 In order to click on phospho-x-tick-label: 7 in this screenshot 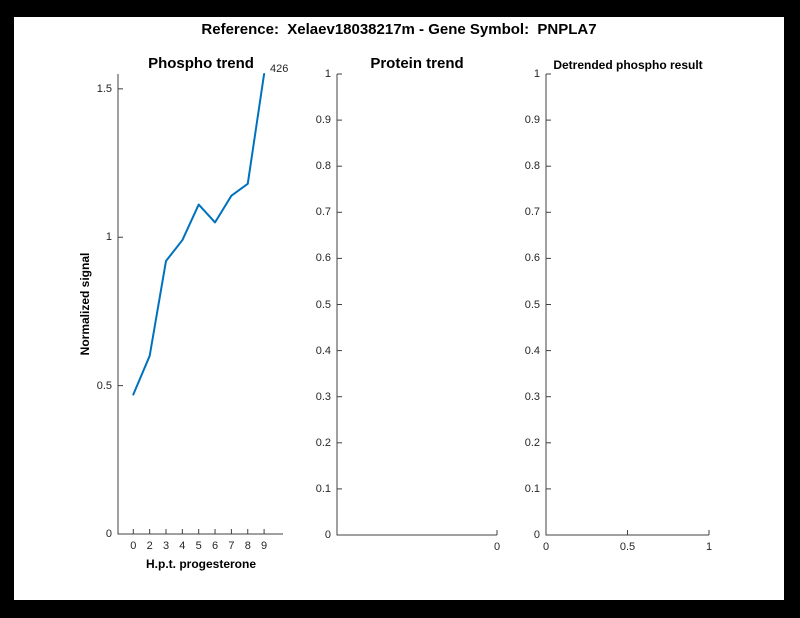, I will do `click(231, 546)`.